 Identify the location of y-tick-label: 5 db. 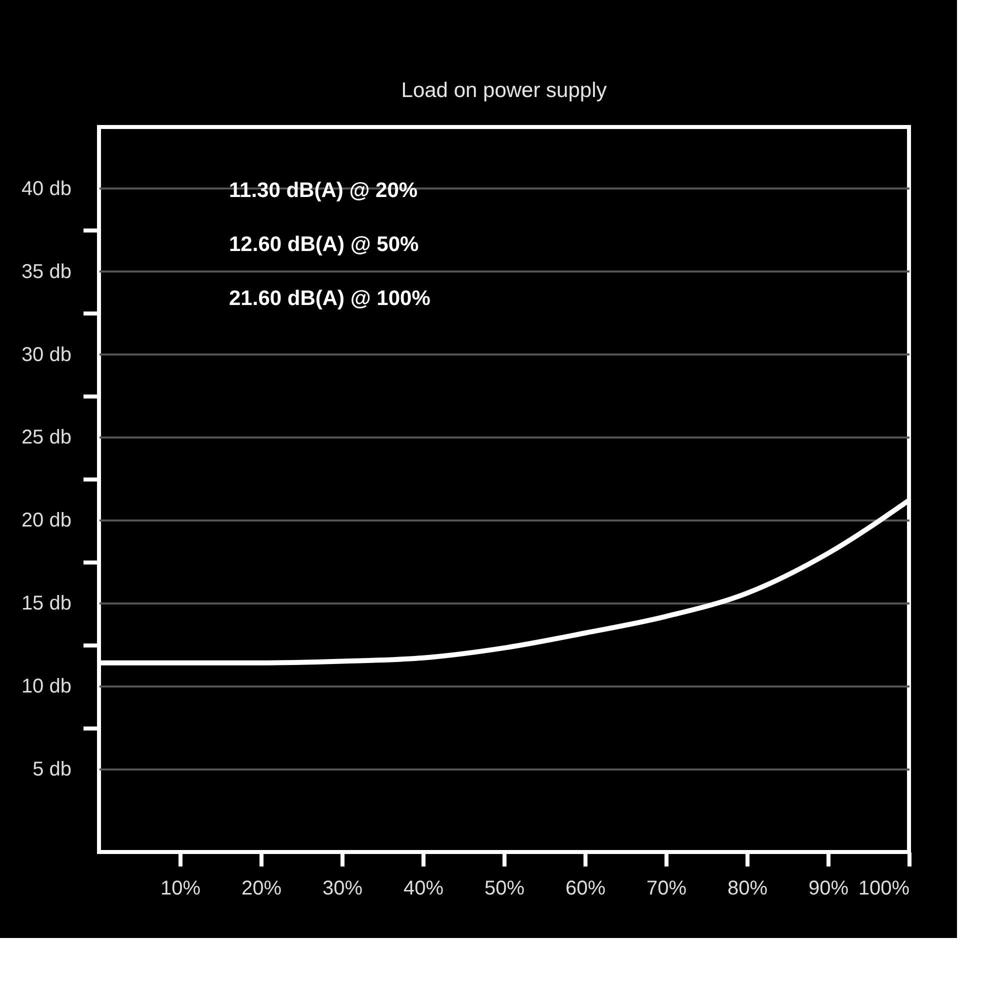
(52, 769).